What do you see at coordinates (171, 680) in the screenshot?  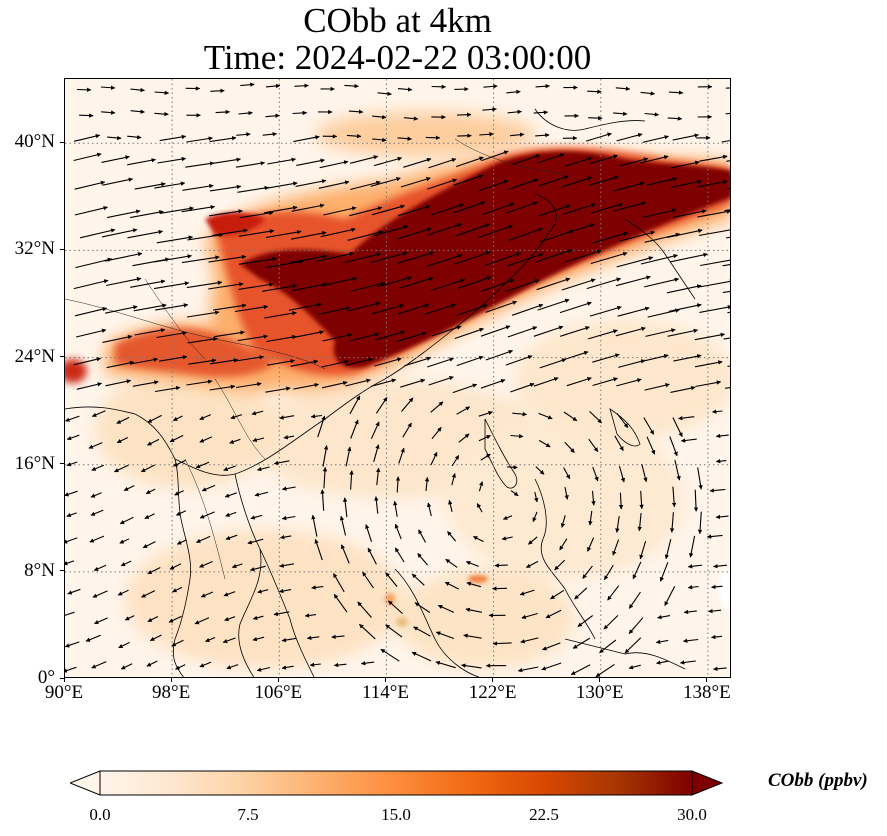 I see `x-tick-mark` at bounding box center [171, 680].